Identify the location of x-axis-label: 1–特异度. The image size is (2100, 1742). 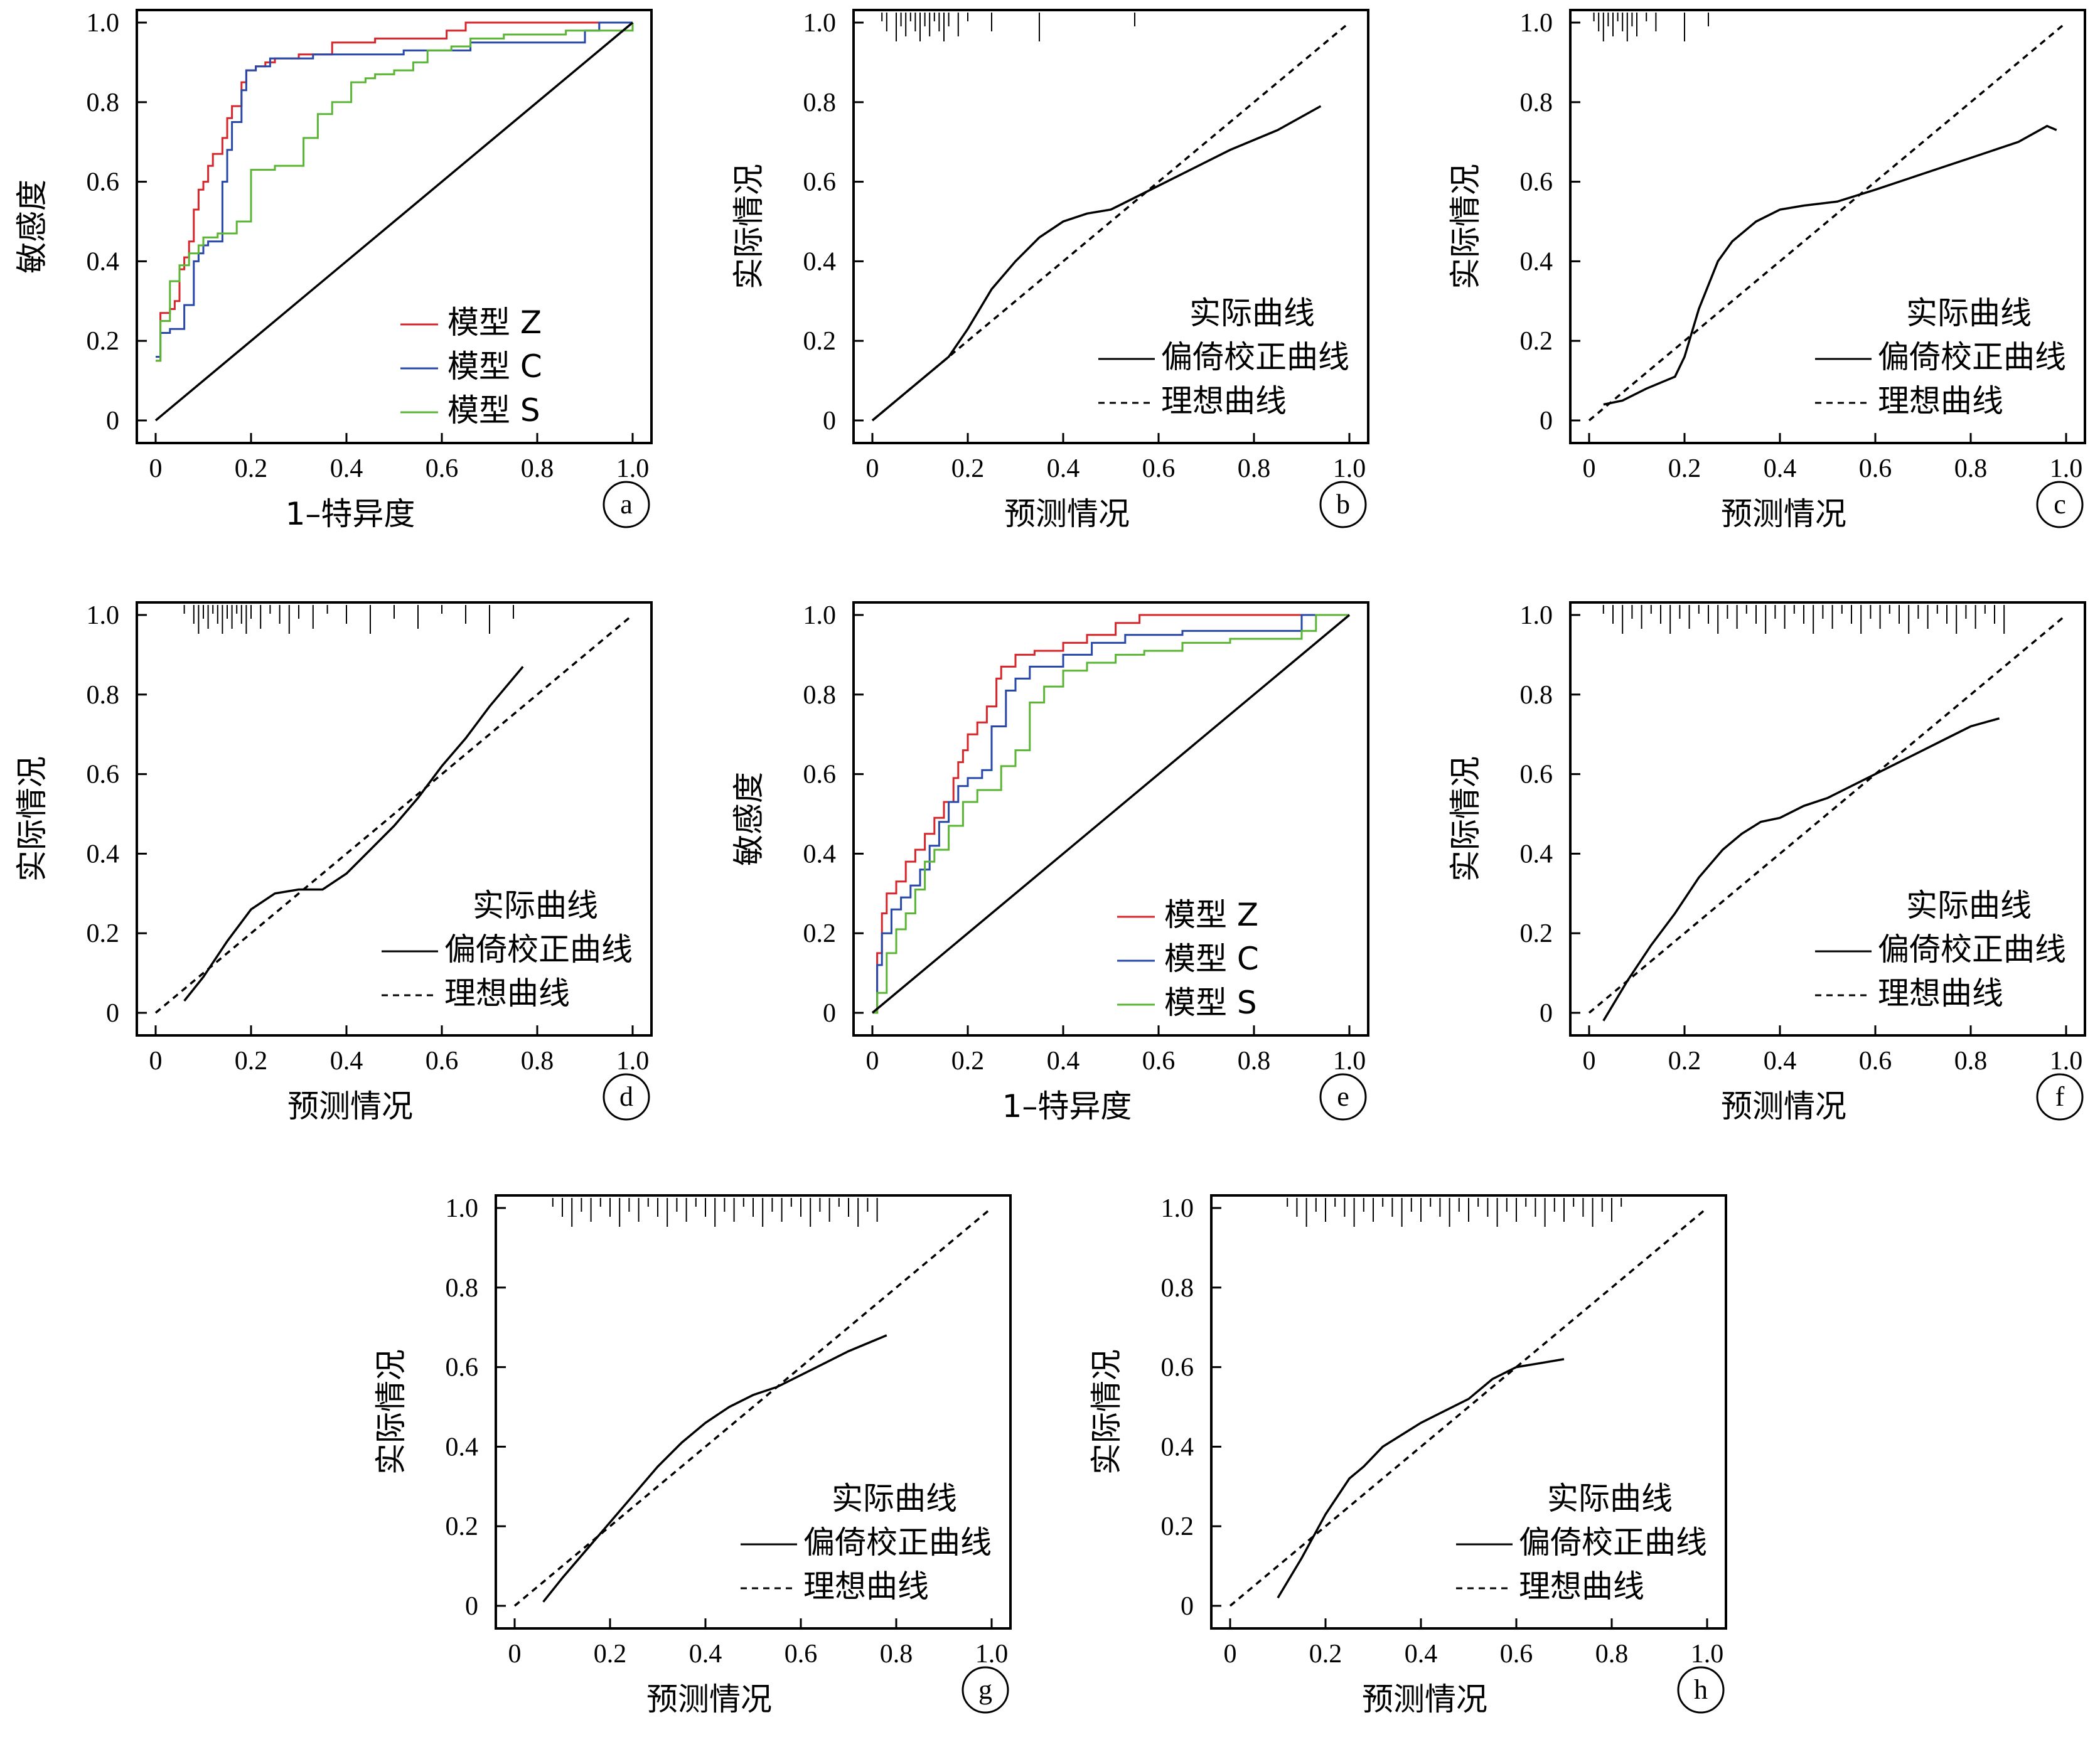
(350, 514).